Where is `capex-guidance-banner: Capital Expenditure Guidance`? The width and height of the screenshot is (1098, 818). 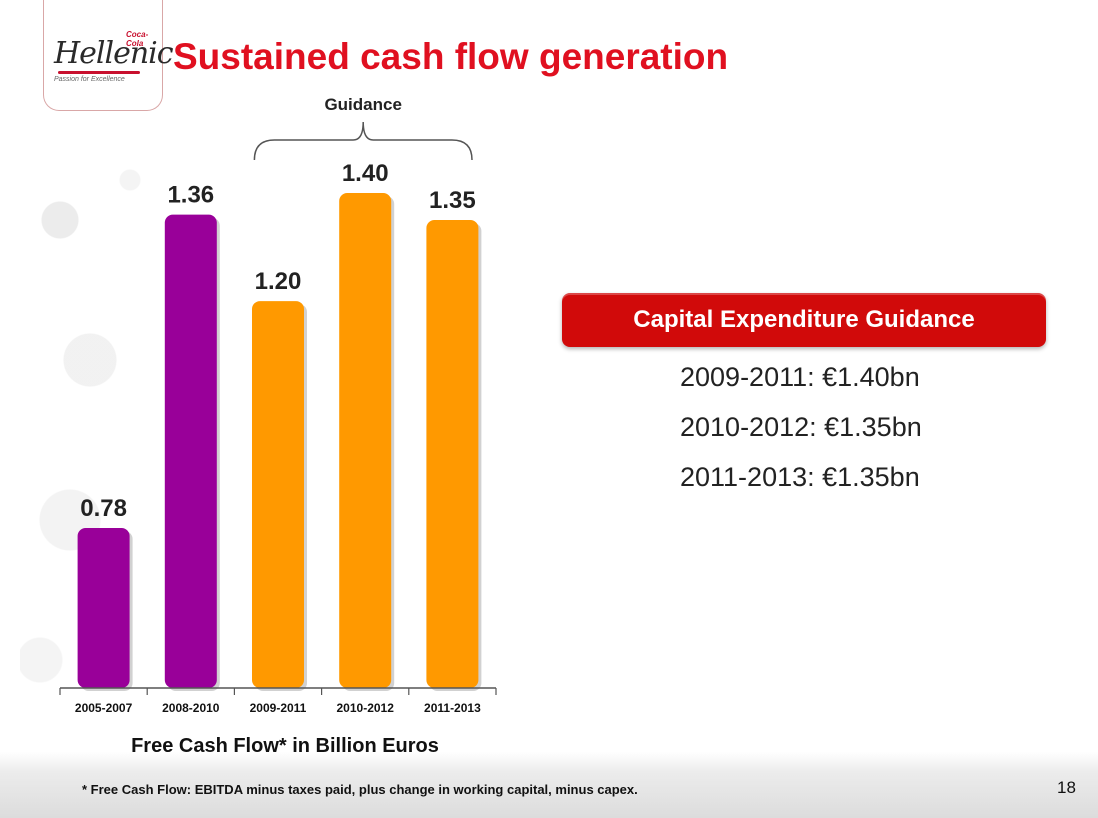 capex-guidance-banner: Capital Expenditure Guidance is located at coordinates (804, 320).